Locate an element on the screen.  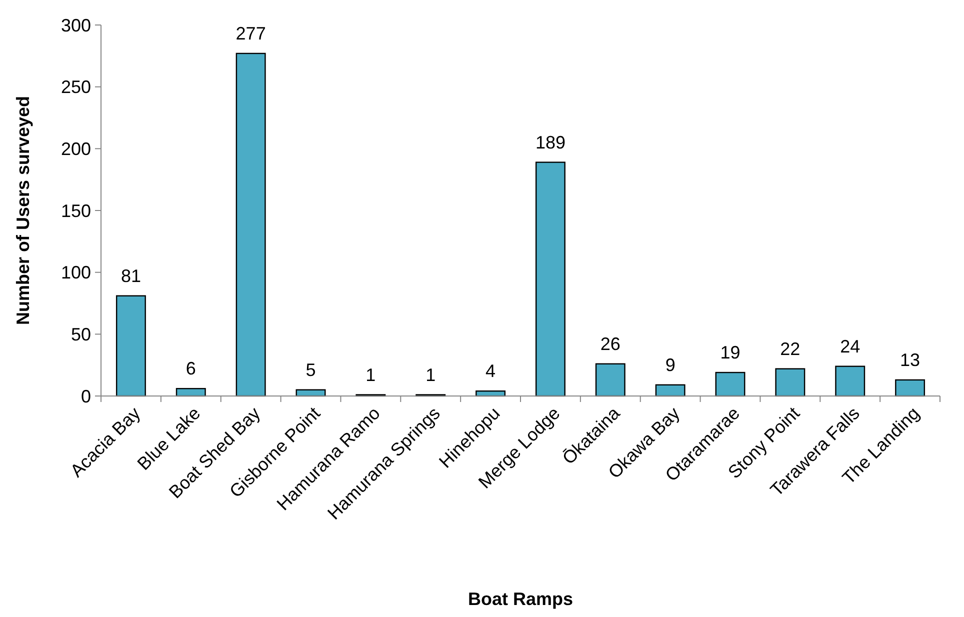
data-label: 277 is located at coordinates (251, 33).